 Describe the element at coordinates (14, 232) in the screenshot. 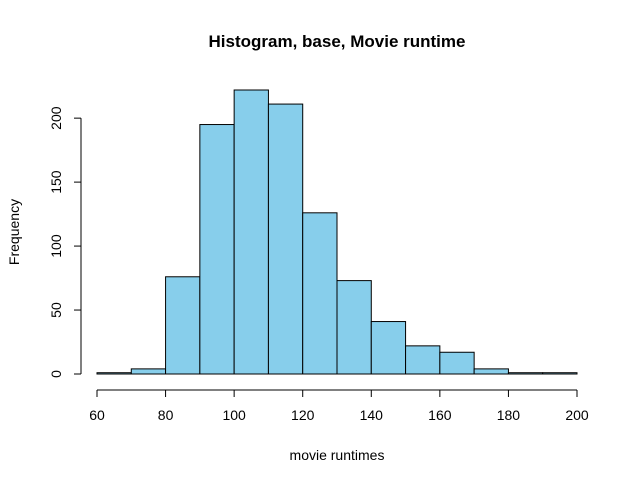

I see `y-axis-label: Frequency` at that location.